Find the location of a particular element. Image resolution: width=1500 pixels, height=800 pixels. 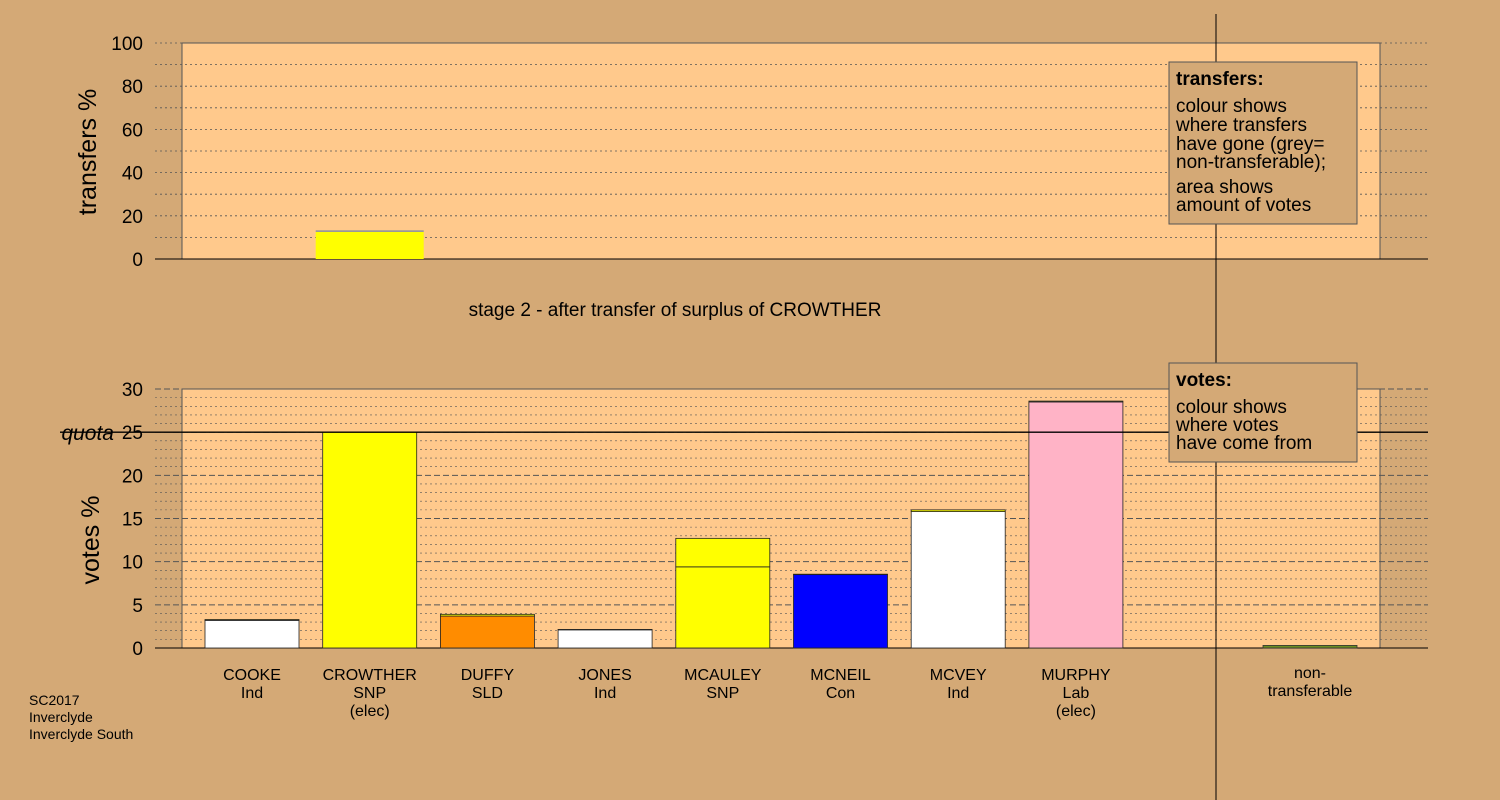

candidate-label: MCAULEY is located at coordinates (723, 675).